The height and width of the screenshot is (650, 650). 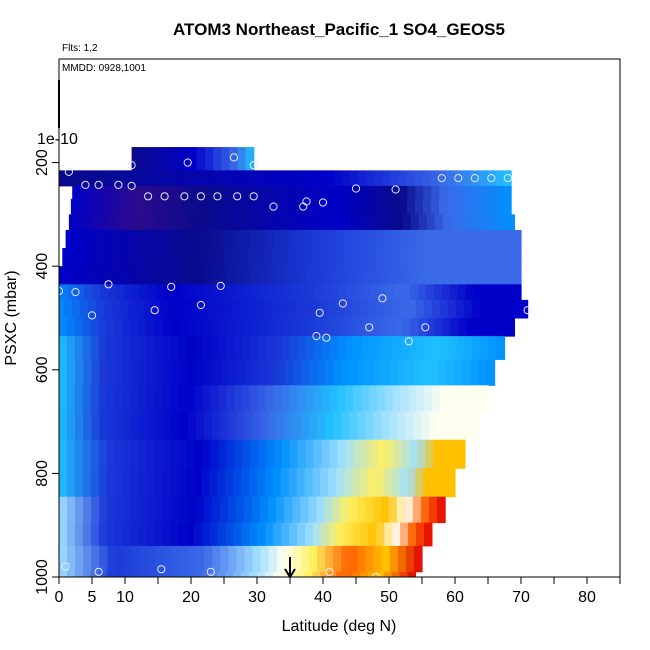 What do you see at coordinates (42, 266) in the screenshot?
I see `y-tick-label: 400` at bounding box center [42, 266].